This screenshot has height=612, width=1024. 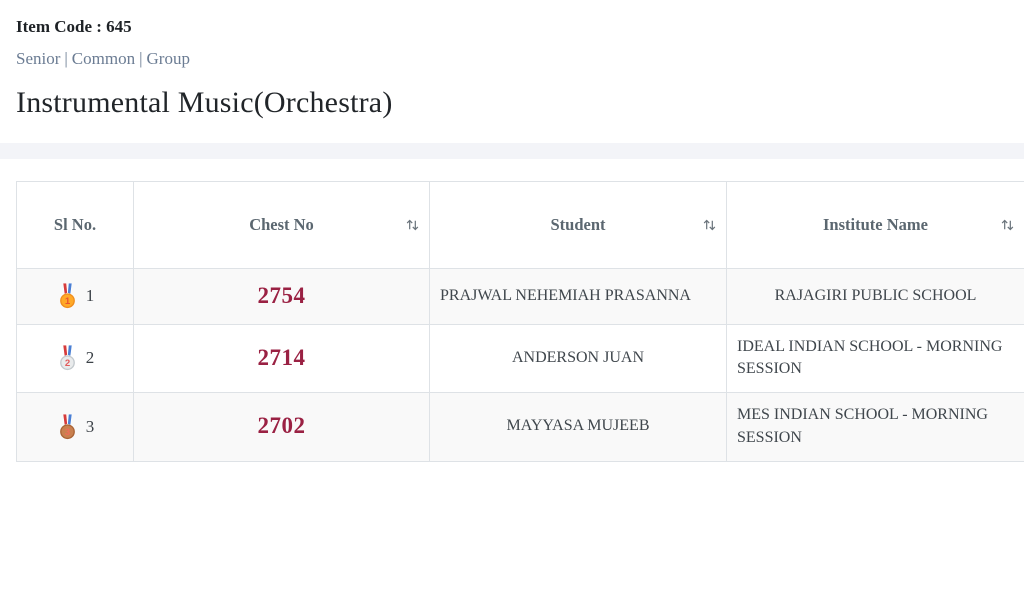 I want to click on table-head: Sl No. Chest No Student Institute Name, so click(x=520, y=225).